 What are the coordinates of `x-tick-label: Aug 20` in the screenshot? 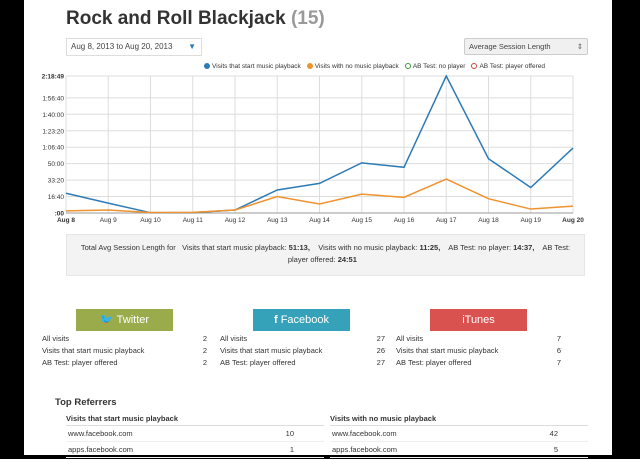 It's located at (573, 220).